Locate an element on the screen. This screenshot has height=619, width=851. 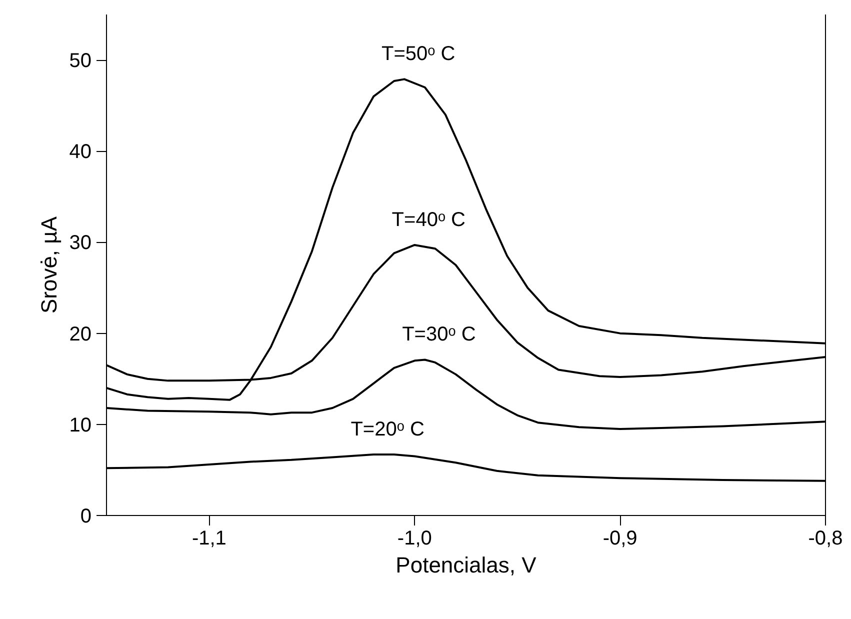
y-tick-label: 40 is located at coordinates (80, 152).